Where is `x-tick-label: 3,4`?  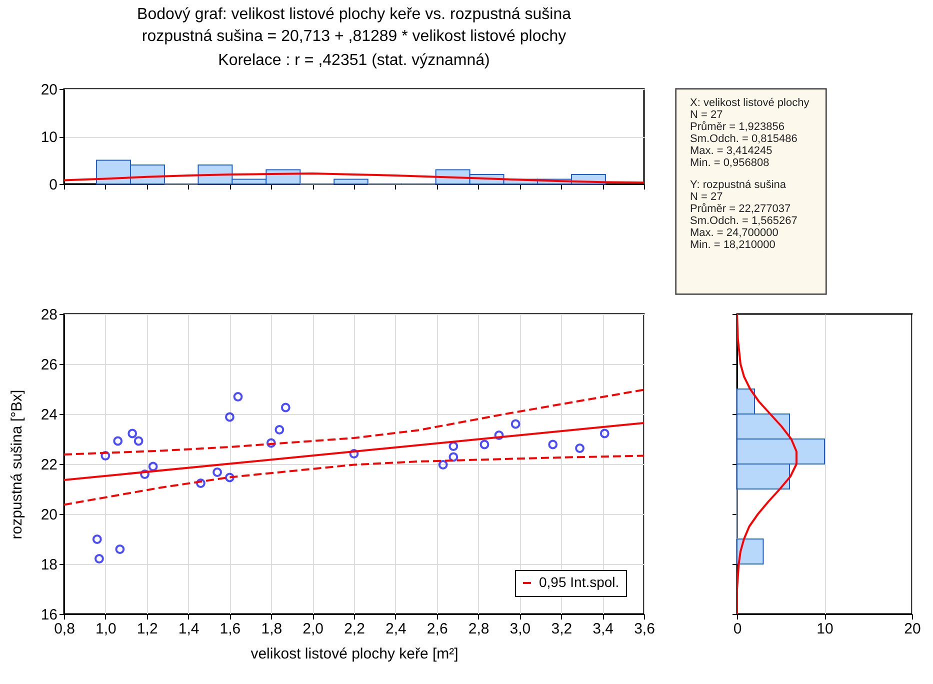 x-tick-label: 3,4 is located at coordinates (603, 629).